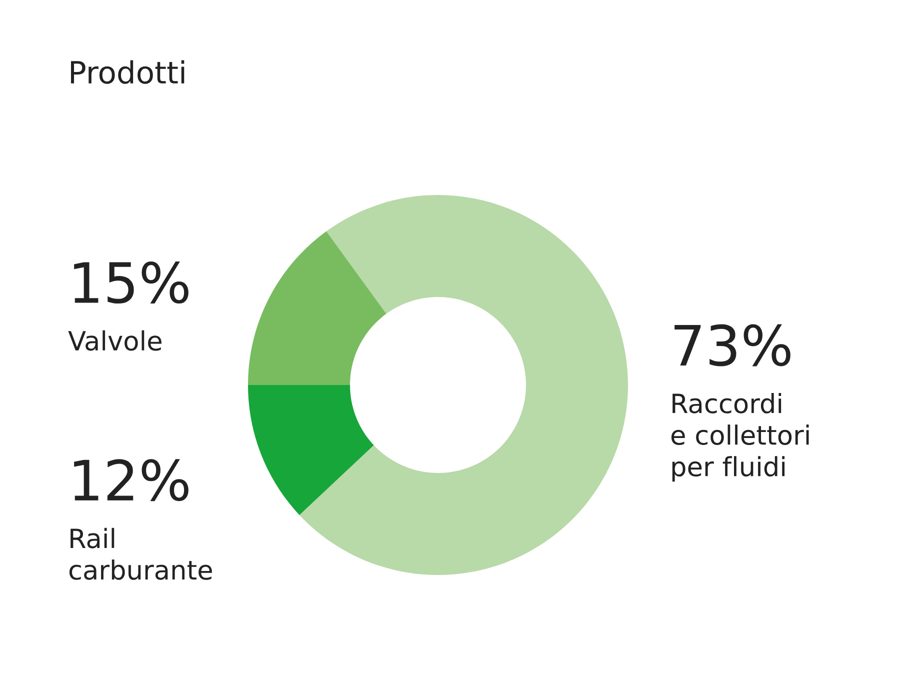  Describe the element at coordinates (127, 72) in the screenshot. I see `chart-title: Prodotti` at that location.